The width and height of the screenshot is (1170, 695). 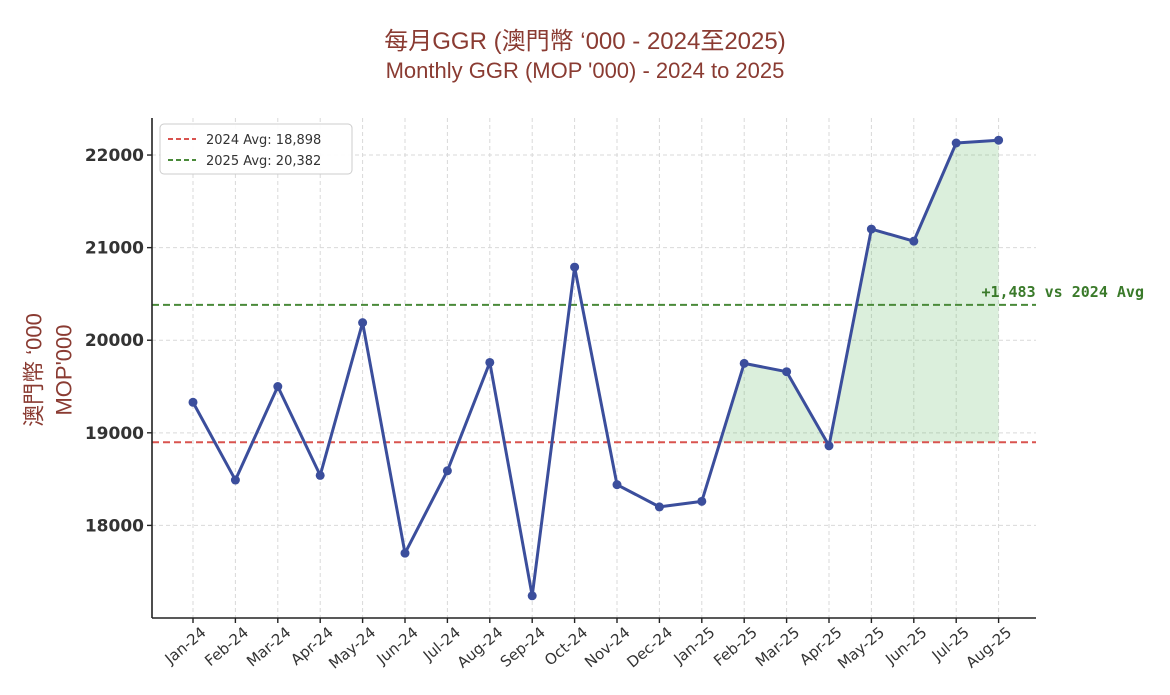 What do you see at coordinates (1062, 292) in the screenshot?
I see `annotation-text: +1,483 vs 2024 Avg` at bounding box center [1062, 292].